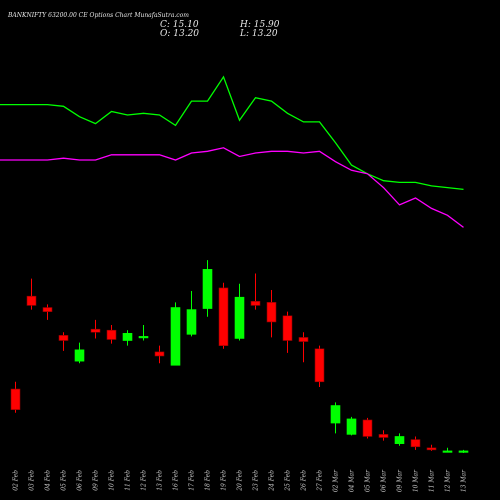  I want to click on x-tick-label: 11 Mar, so click(432, 480).